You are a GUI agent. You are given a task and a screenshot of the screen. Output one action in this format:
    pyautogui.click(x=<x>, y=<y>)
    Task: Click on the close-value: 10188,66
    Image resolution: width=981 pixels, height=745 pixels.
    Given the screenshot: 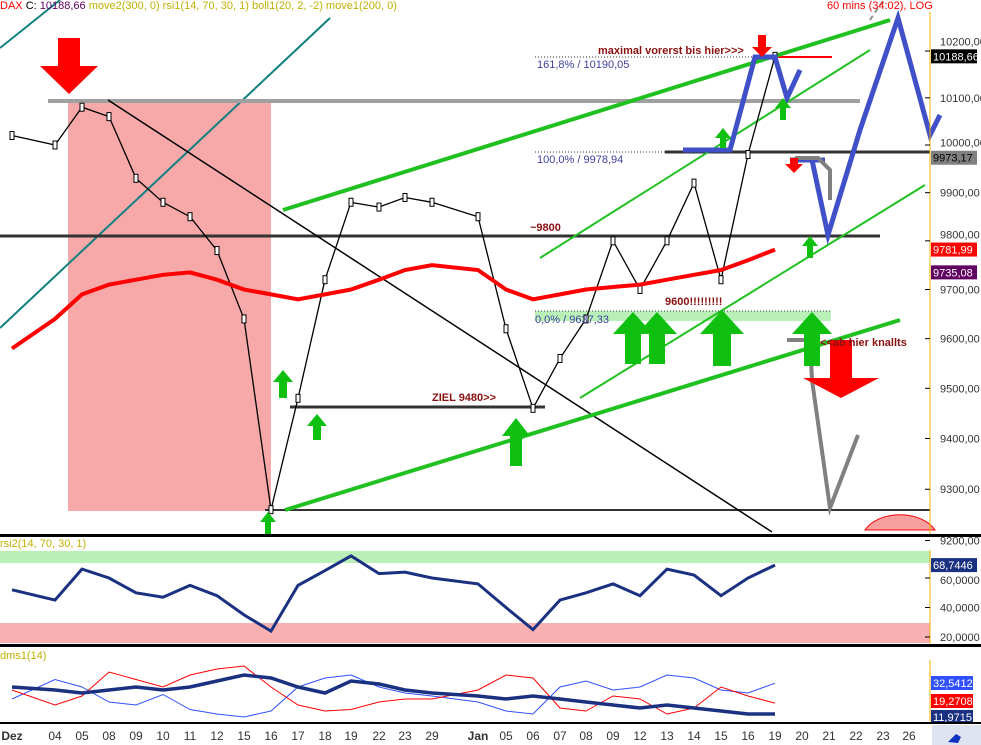 What is the action you would take?
    pyautogui.click(x=63, y=6)
    